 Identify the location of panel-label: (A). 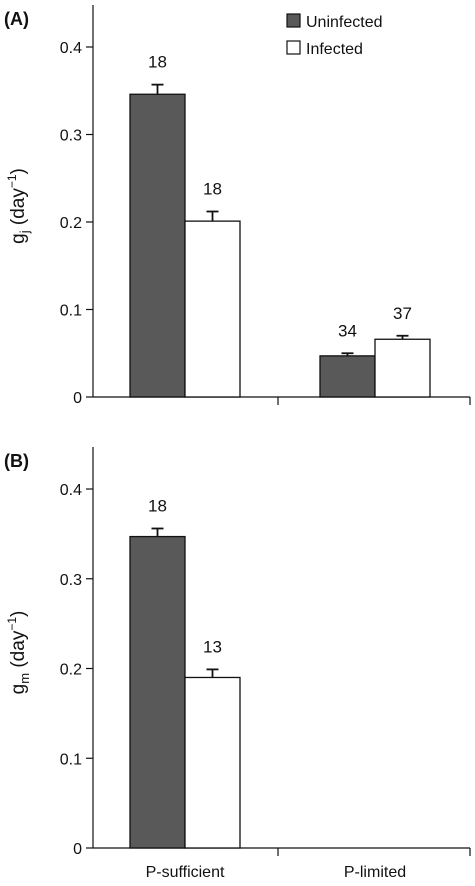
(16, 19).